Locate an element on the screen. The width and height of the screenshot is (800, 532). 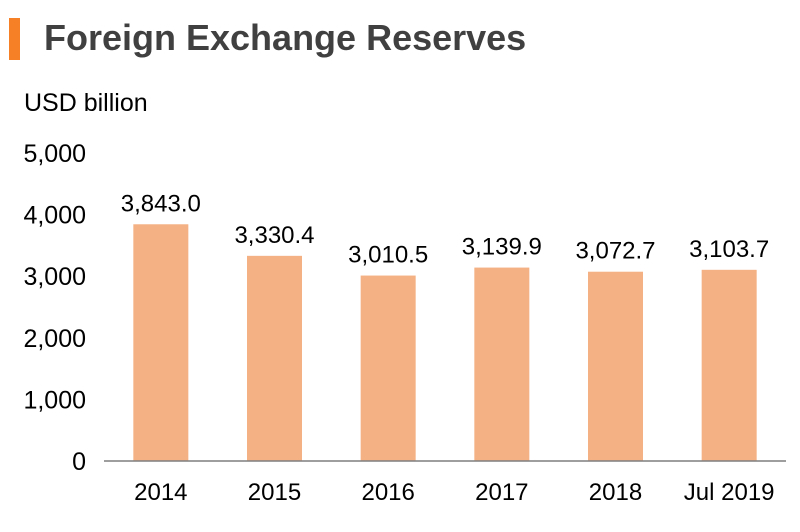
y-axis-unit-label: USD billion is located at coordinates (86, 103).